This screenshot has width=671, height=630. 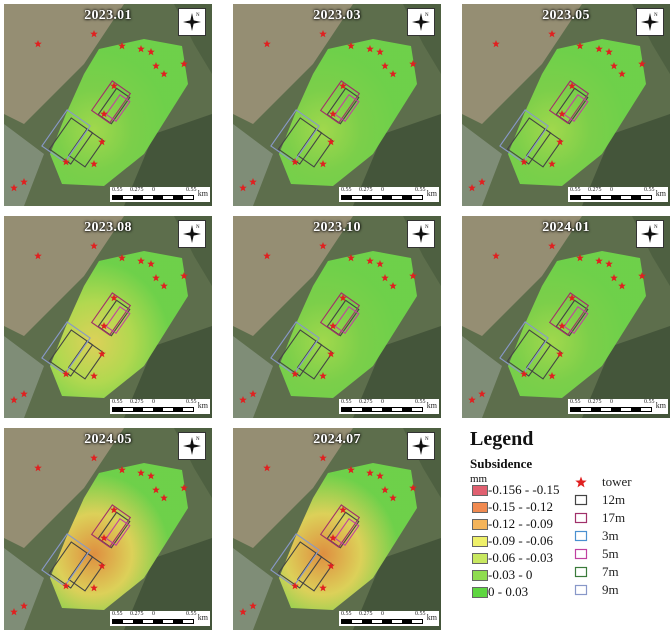 What do you see at coordinates (581, 536) in the screenshot?
I see `box-symbol-icon` at bounding box center [581, 536].